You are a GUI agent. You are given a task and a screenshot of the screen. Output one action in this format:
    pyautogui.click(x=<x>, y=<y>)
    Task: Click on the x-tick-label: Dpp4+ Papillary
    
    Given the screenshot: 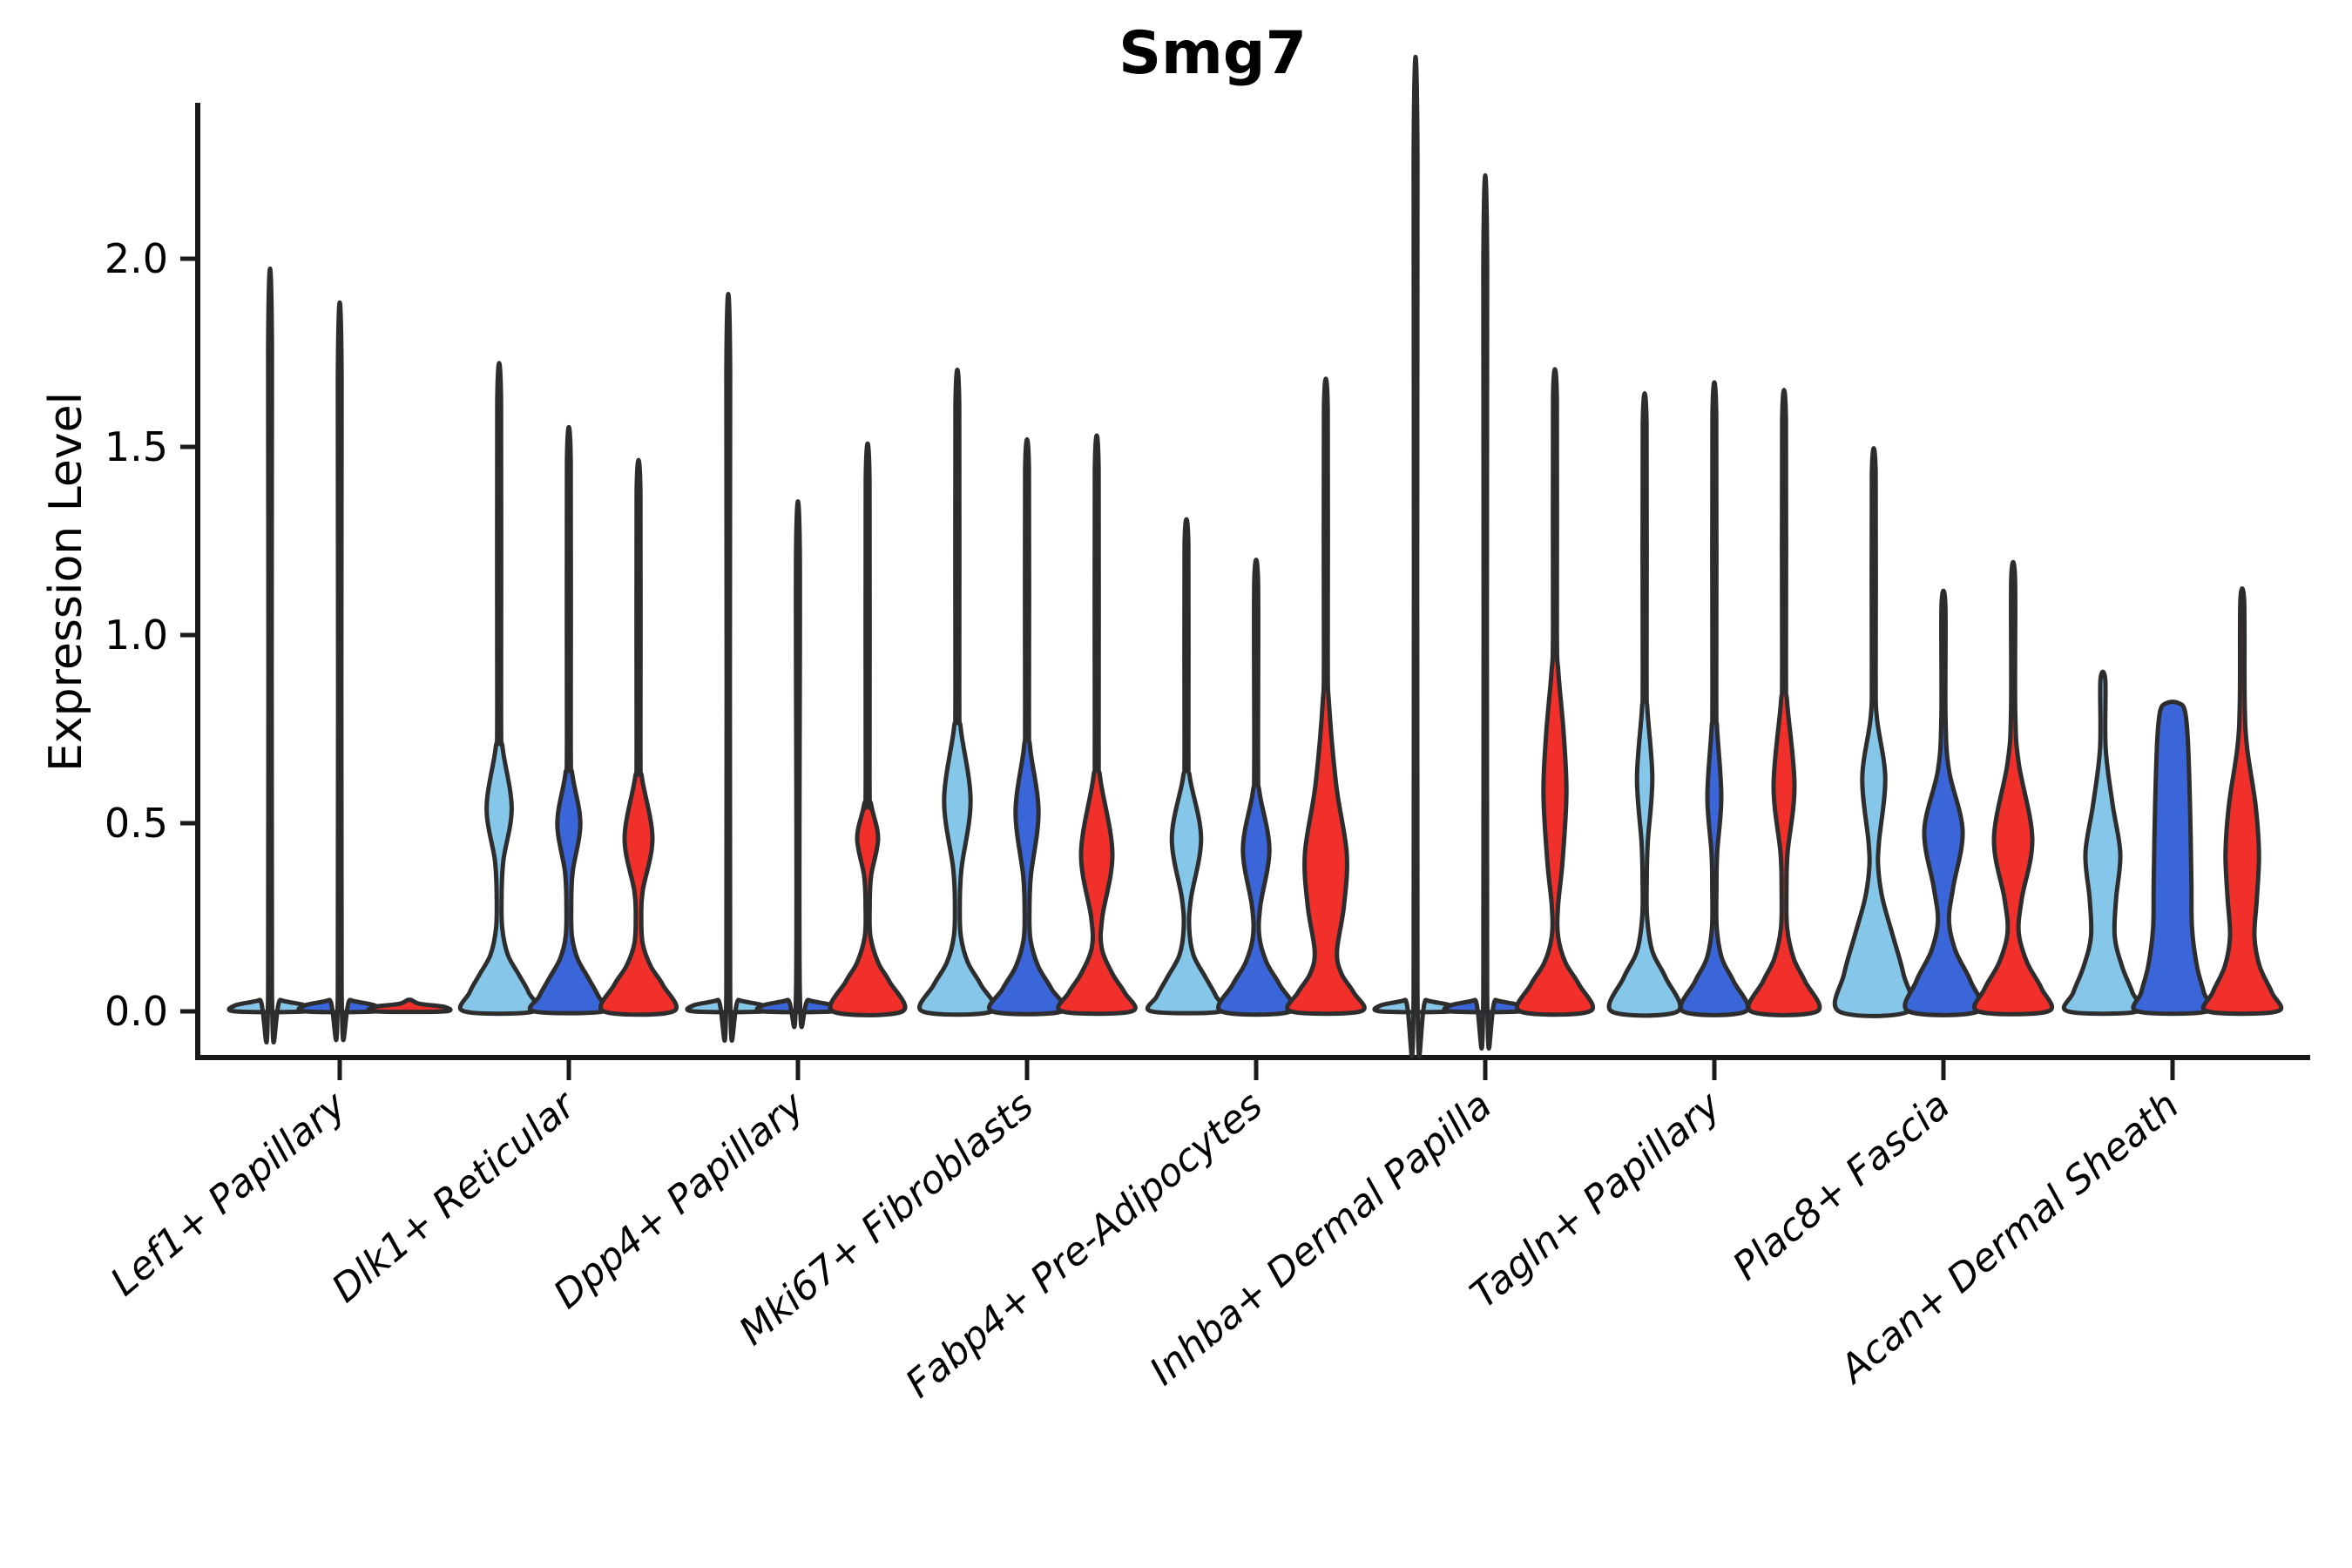 What is the action you would take?
    pyautogui.click(x=679, y=1201)
    